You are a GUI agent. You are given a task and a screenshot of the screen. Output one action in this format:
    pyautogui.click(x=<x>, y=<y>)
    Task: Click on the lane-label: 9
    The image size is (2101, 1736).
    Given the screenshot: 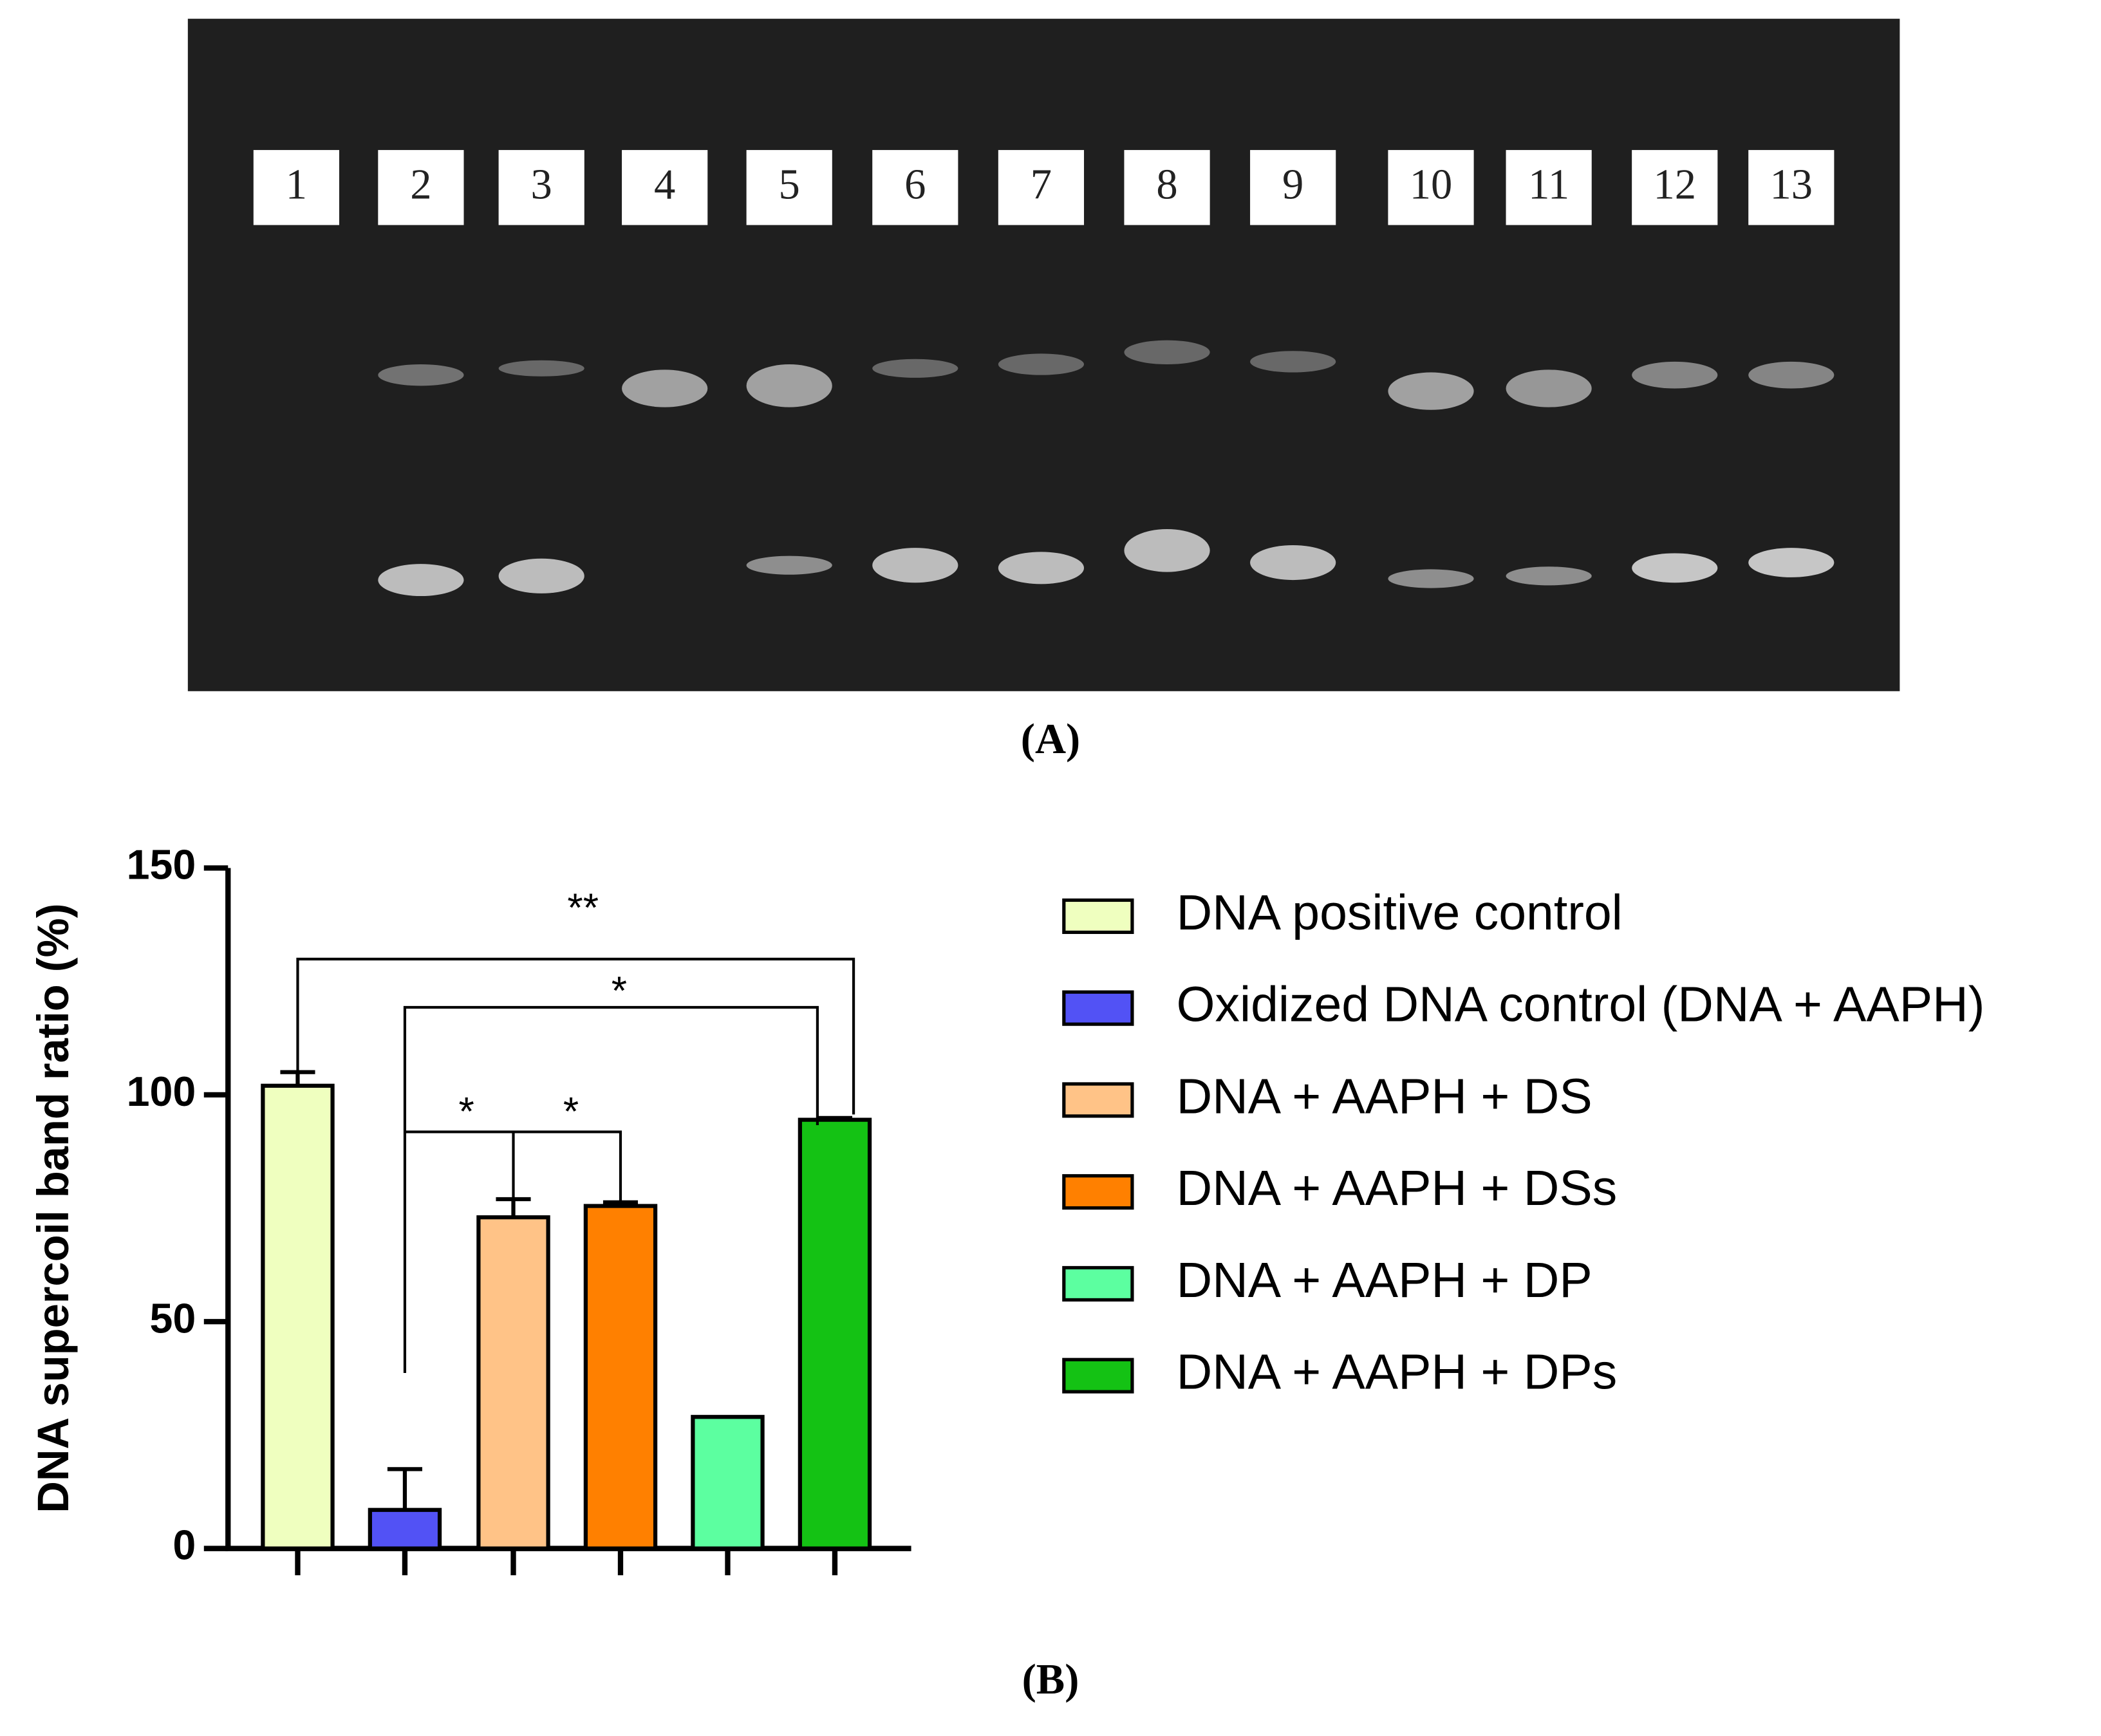 What is the action you would take?
    pyautogui.click(x=1292, y=185)
    